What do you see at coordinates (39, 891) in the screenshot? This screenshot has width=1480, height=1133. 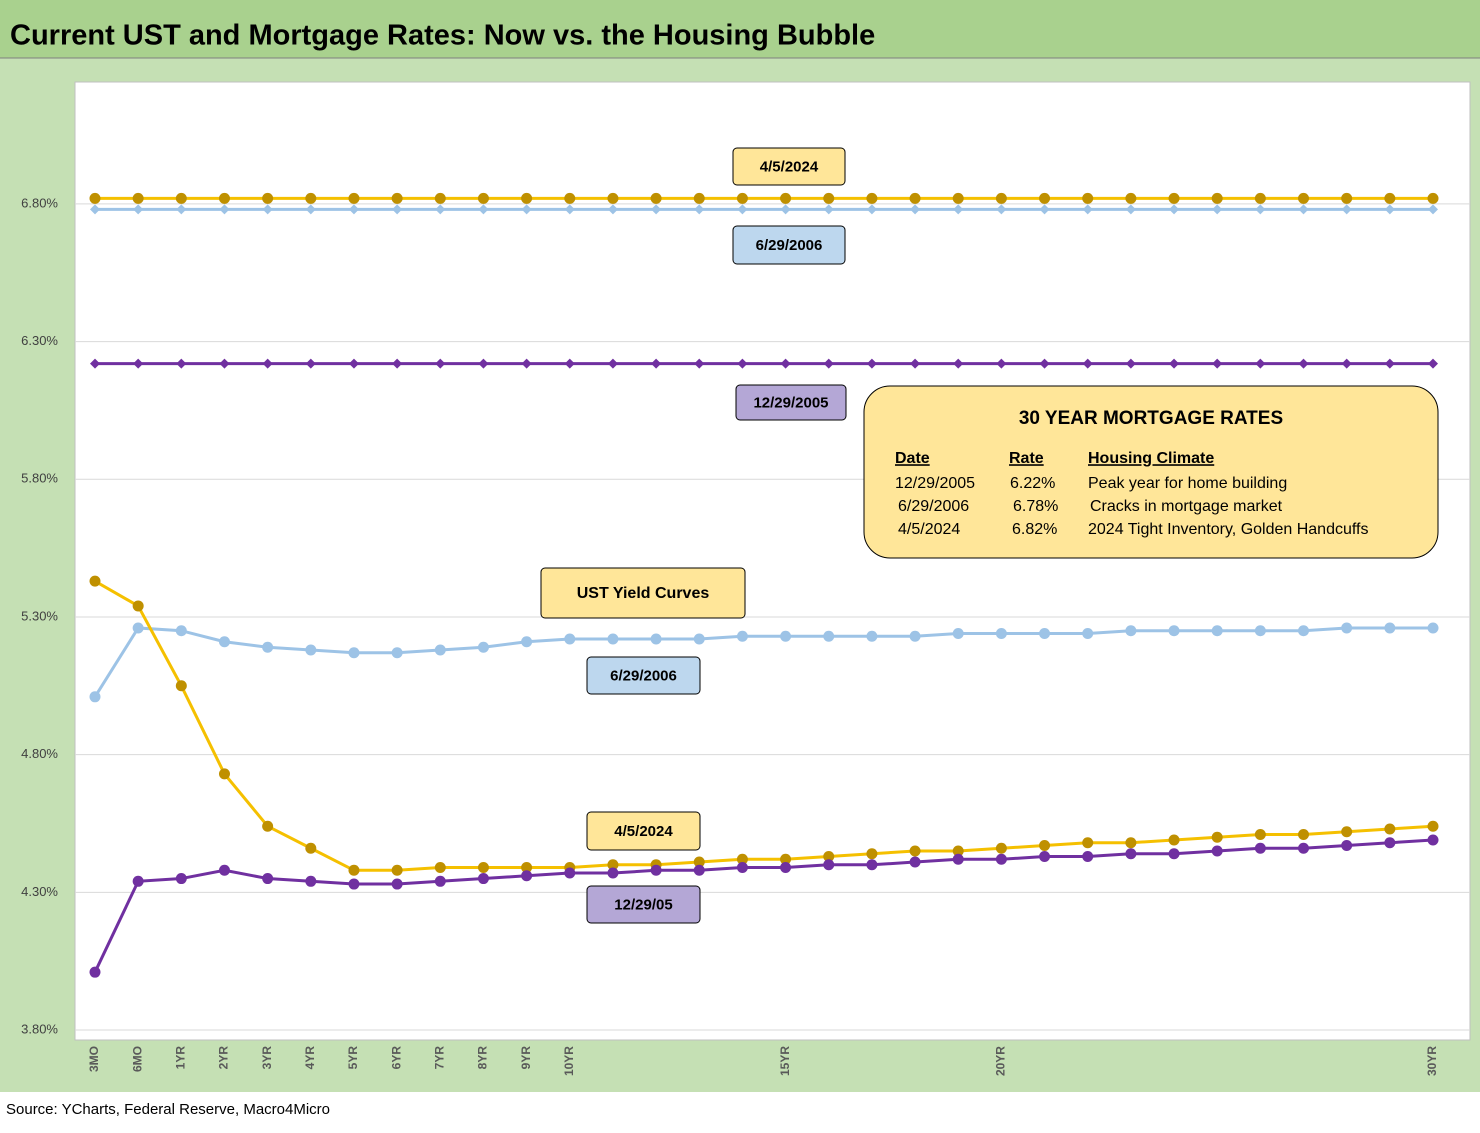 I see `y-tick-label: 4.30%` at bounding box center [39, 891].